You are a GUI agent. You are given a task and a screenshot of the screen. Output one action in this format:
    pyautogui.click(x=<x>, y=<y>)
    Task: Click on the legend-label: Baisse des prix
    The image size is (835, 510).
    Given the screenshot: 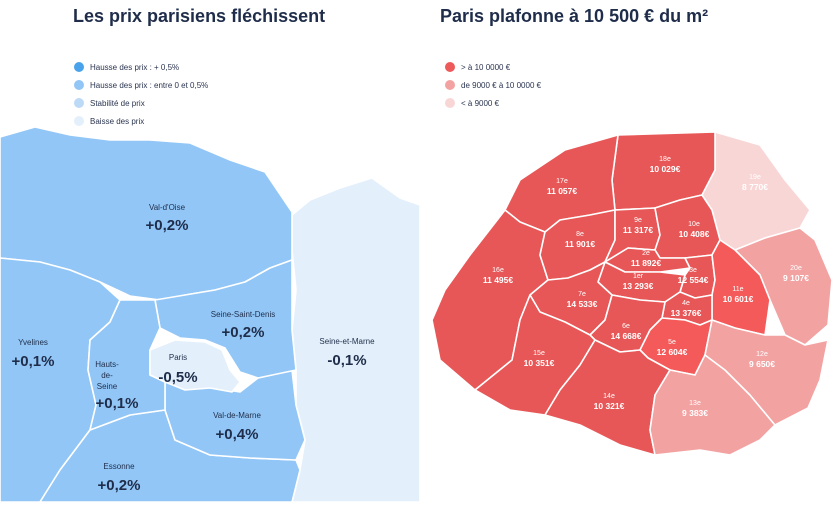 What is the action you would take?
    pyautogui.click(x=117, y=121)
    